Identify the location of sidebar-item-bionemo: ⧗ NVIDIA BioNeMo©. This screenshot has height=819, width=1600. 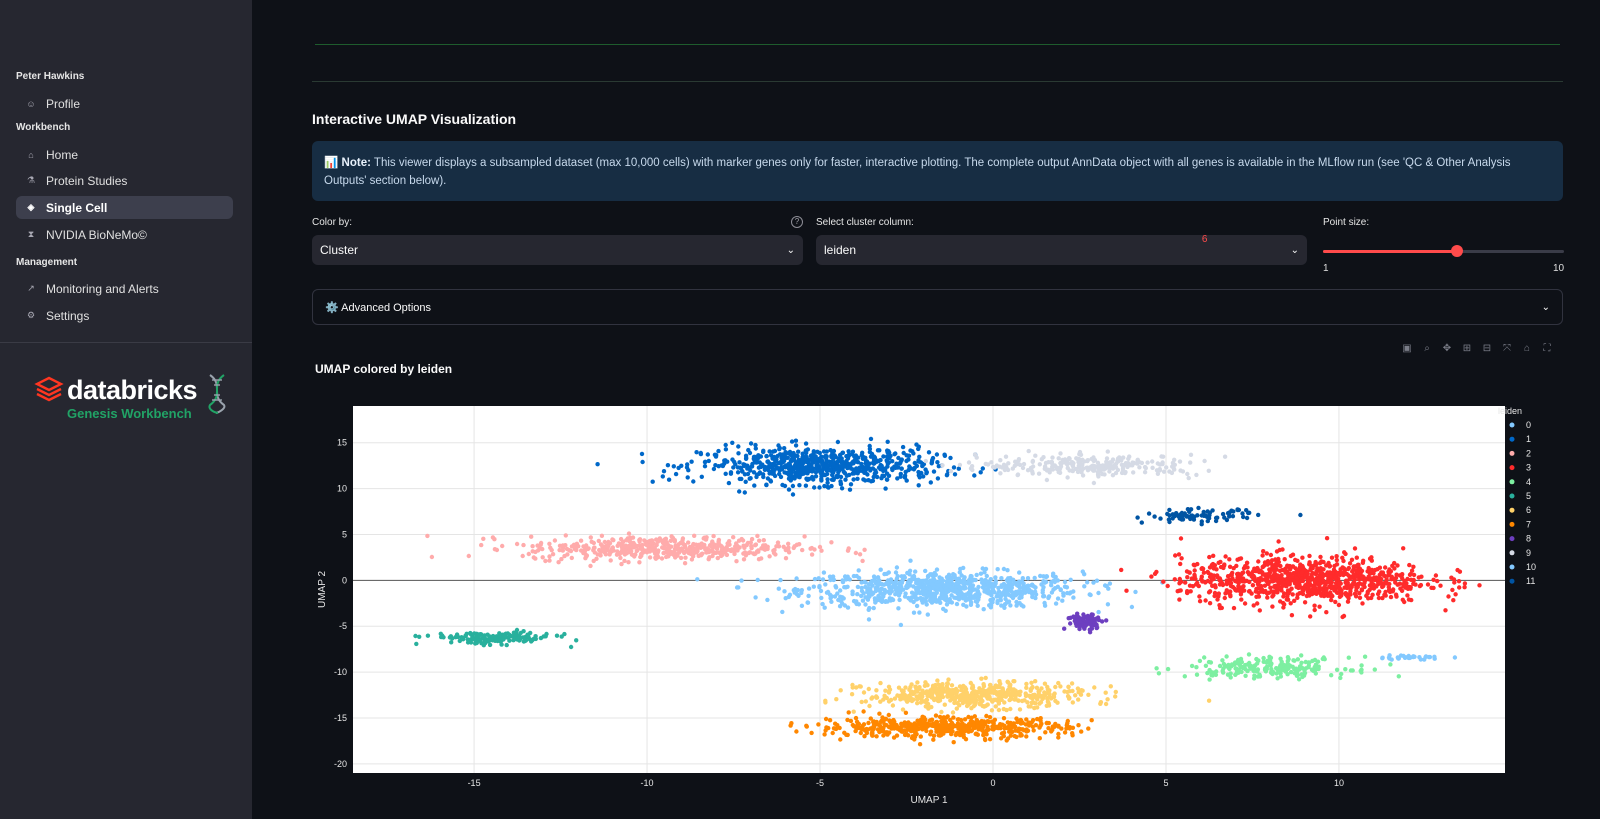
(124, 234).